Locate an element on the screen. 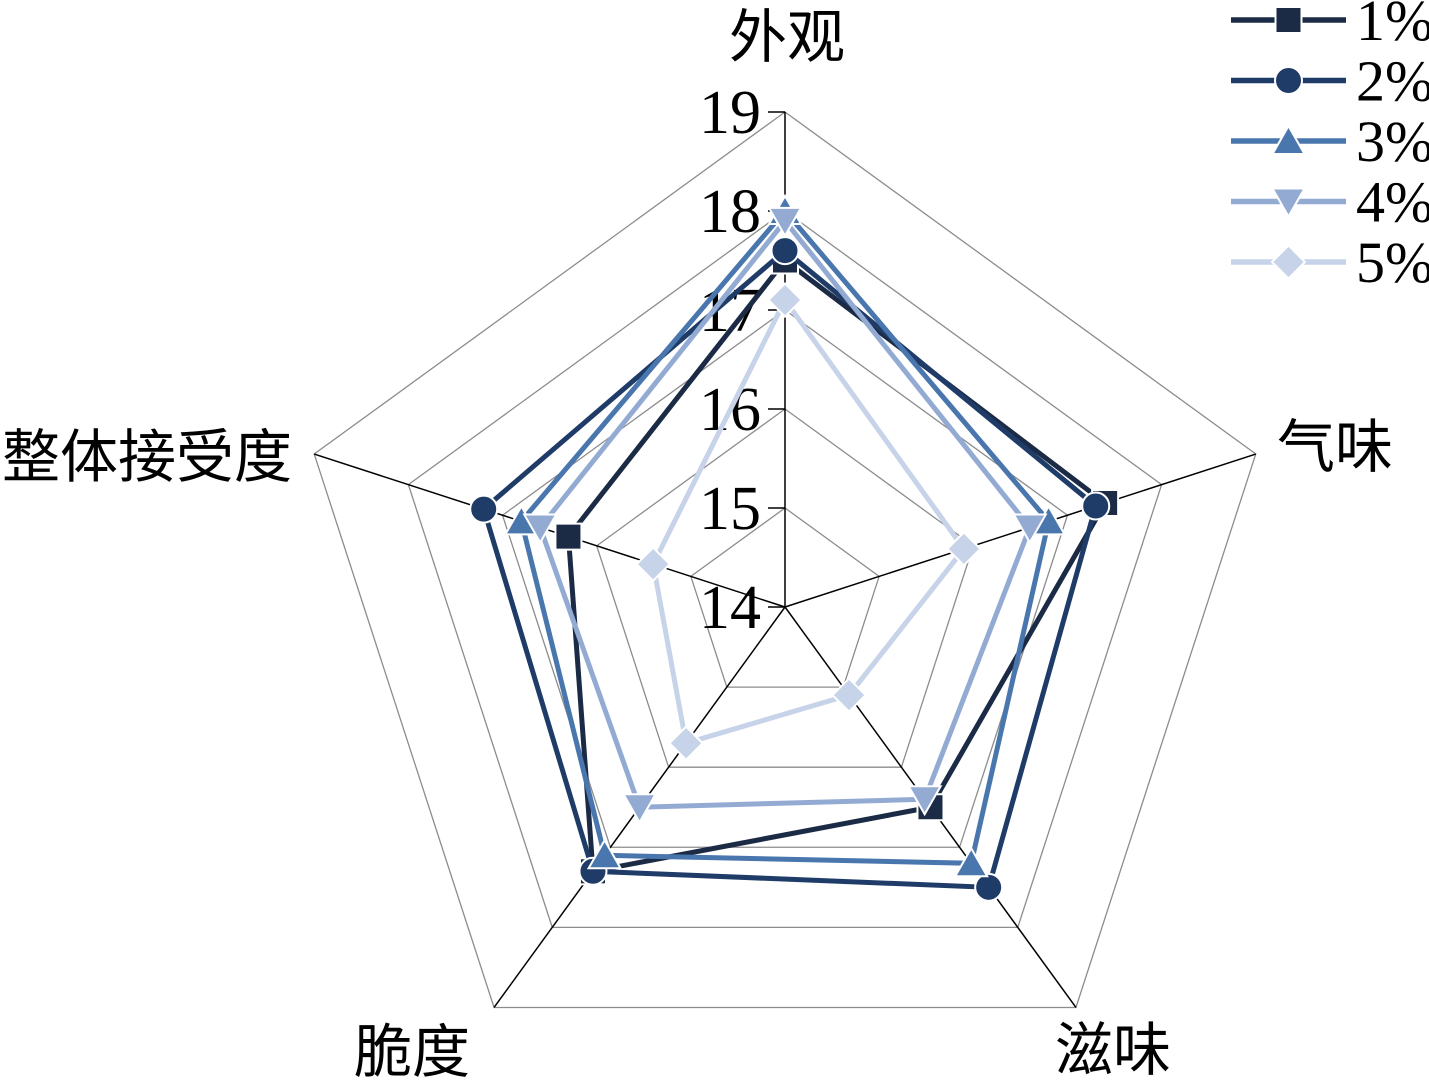  legend-item-1%: 1% is located at coordinates (1330, 26).